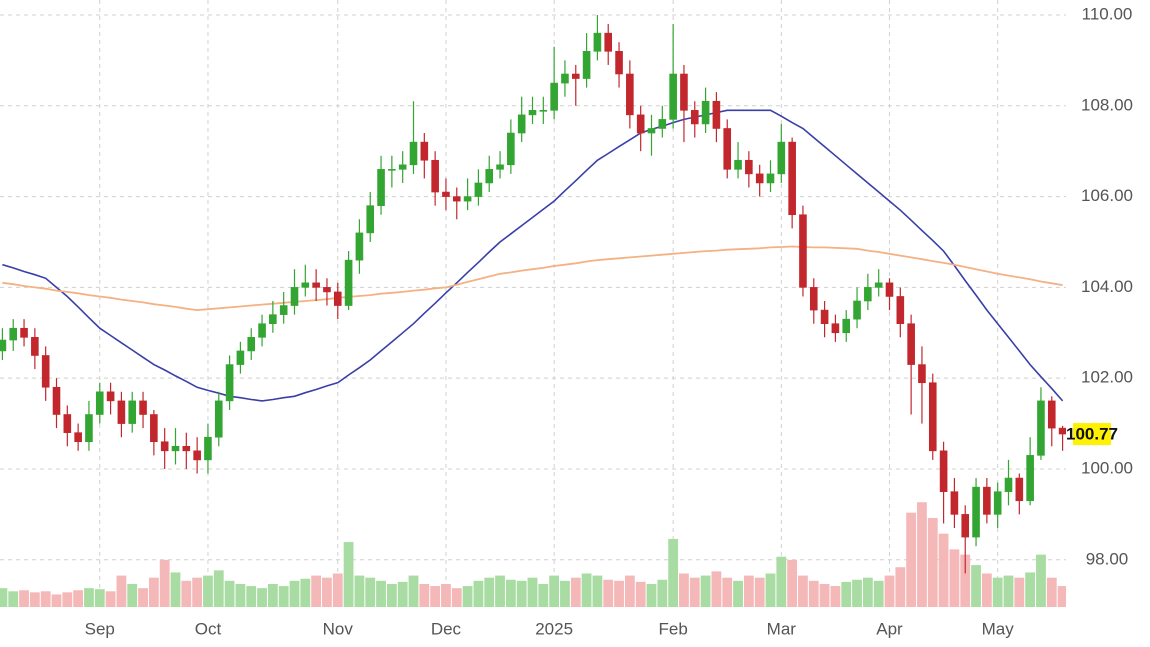 This screenshot has height=647, width=1150. I want to click on moving-average-line, so click(532, 278).